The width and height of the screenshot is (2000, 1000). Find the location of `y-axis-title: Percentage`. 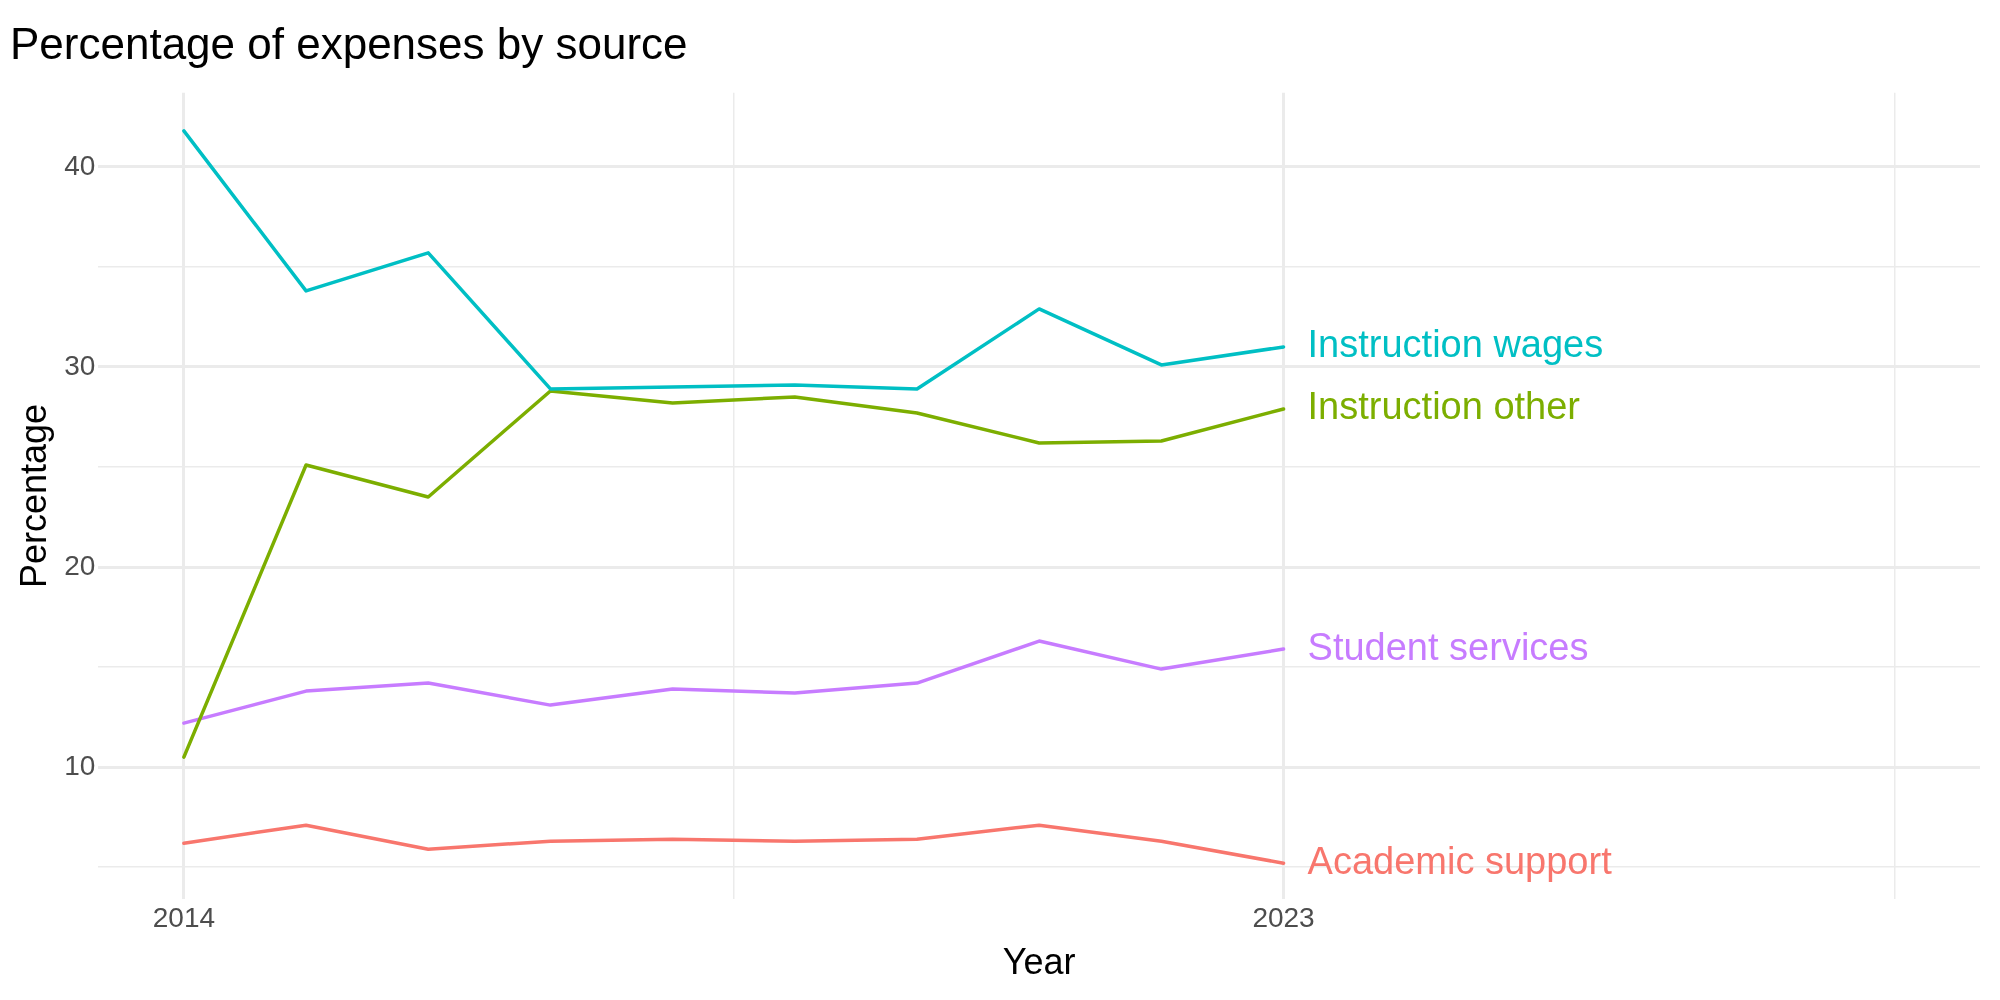

y-axis-title: Percentage is located at coordinates (33, 496).